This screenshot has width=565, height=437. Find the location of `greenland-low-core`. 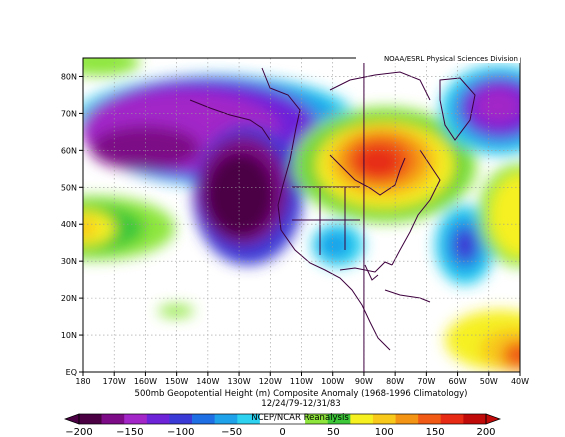

greenland-low-core is located at coordinates (497, 106).